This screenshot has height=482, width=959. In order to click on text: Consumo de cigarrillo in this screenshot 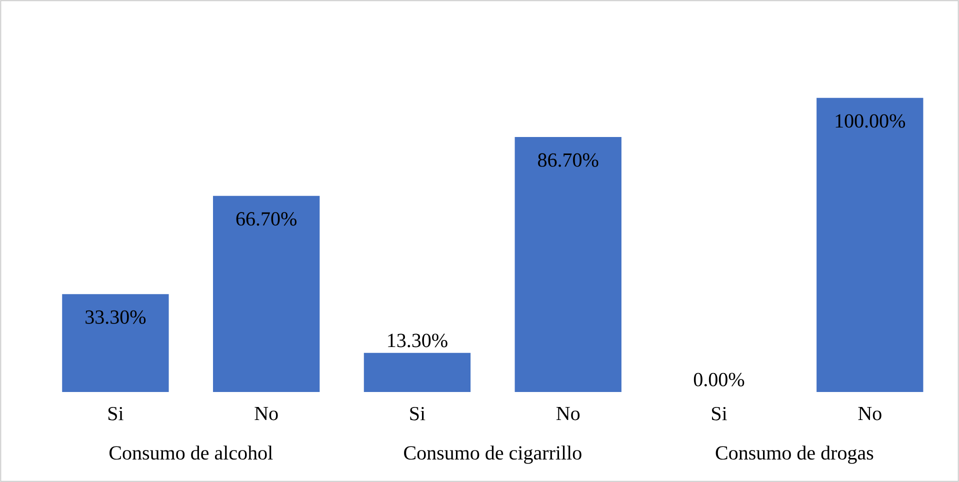, I will do `click(493, 455)`.